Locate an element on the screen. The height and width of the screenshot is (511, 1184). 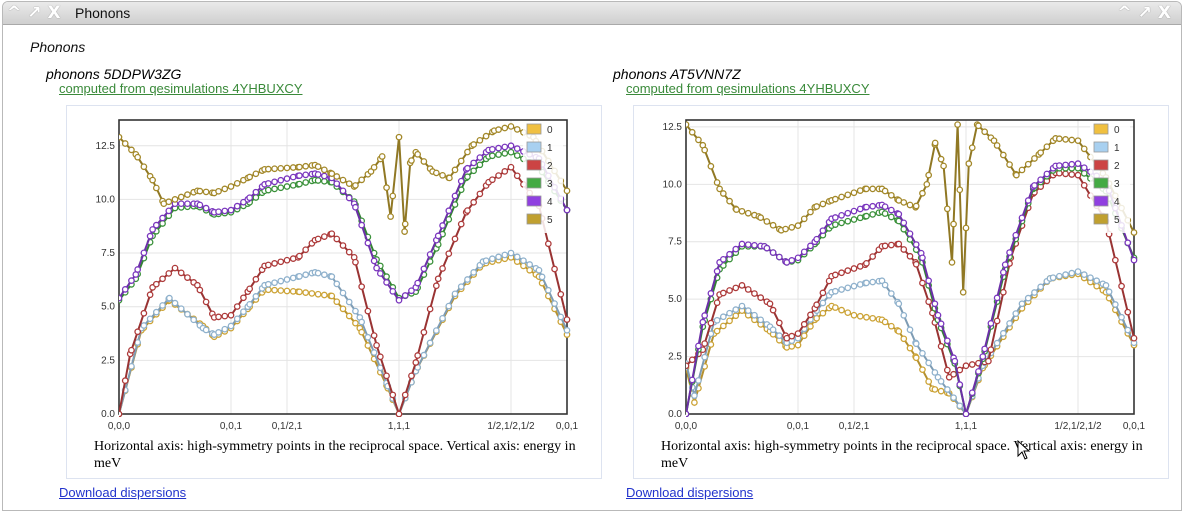
legend-label: 2 is located at coordinates (550, 166).